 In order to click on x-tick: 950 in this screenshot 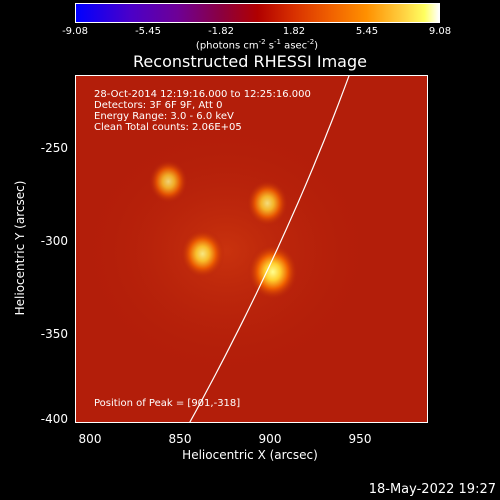, I will do `click(360, 439)`.